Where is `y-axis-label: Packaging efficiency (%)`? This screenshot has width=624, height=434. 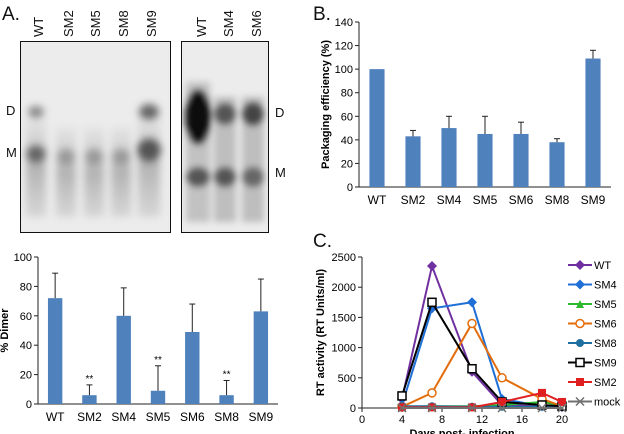 y-axis-label: Packaging efficiency (%) is located at coordinates (326, 104).